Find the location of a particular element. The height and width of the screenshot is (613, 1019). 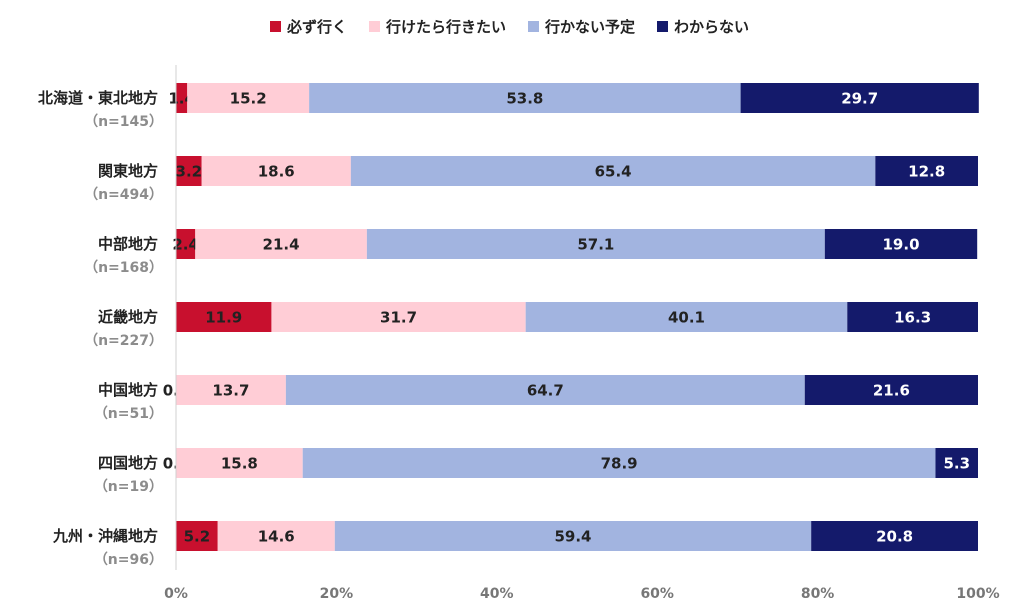

x-tick-label: 0% is located at coordinates (176, 594).